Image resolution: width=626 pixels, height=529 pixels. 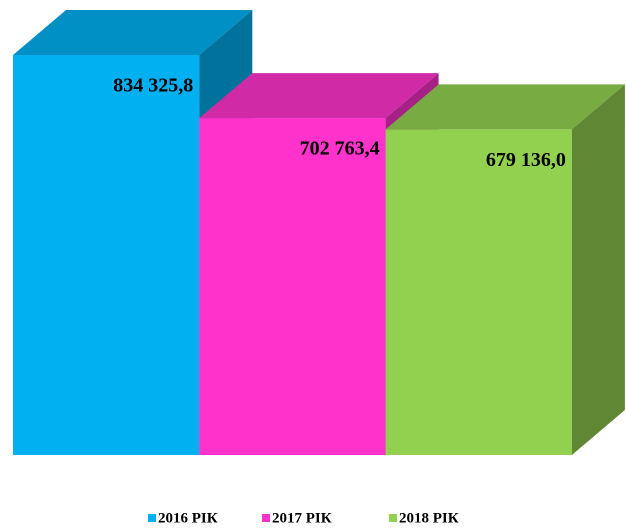 I want to click on data-label: 834 325,8, so click(x=153, y=86).